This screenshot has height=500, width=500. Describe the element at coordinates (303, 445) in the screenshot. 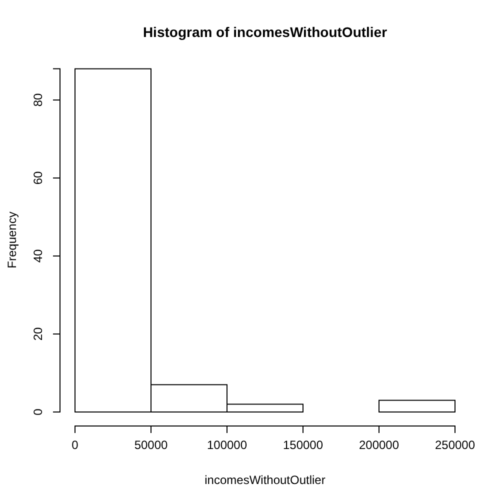

I see `x-tick-label: 150000` at that location.